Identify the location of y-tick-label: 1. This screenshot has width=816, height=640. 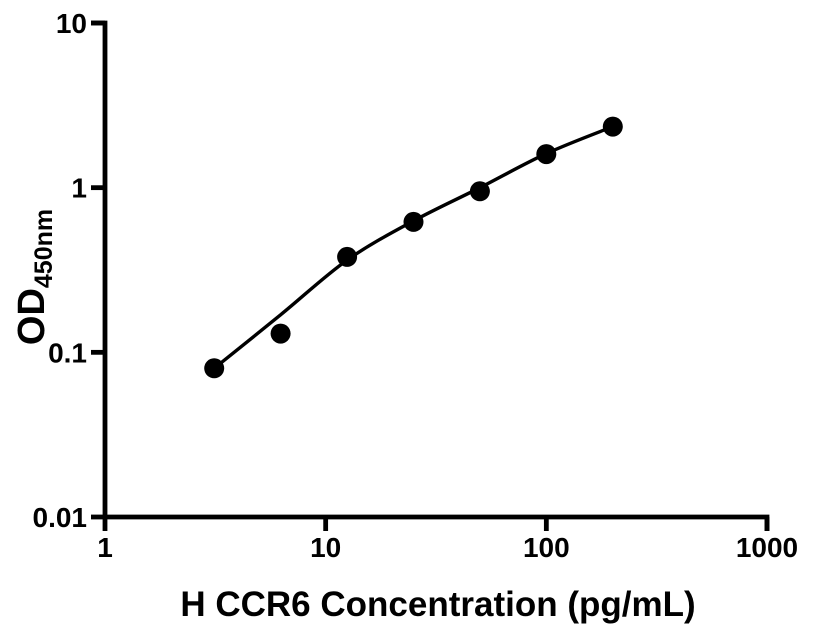
(79, 188).